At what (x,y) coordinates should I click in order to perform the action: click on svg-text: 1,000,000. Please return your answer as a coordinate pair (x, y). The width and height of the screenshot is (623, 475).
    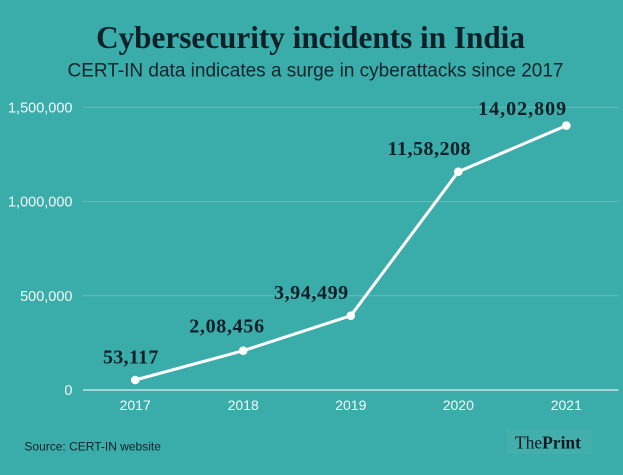
    Looking at the image, I should click on (40, 203).